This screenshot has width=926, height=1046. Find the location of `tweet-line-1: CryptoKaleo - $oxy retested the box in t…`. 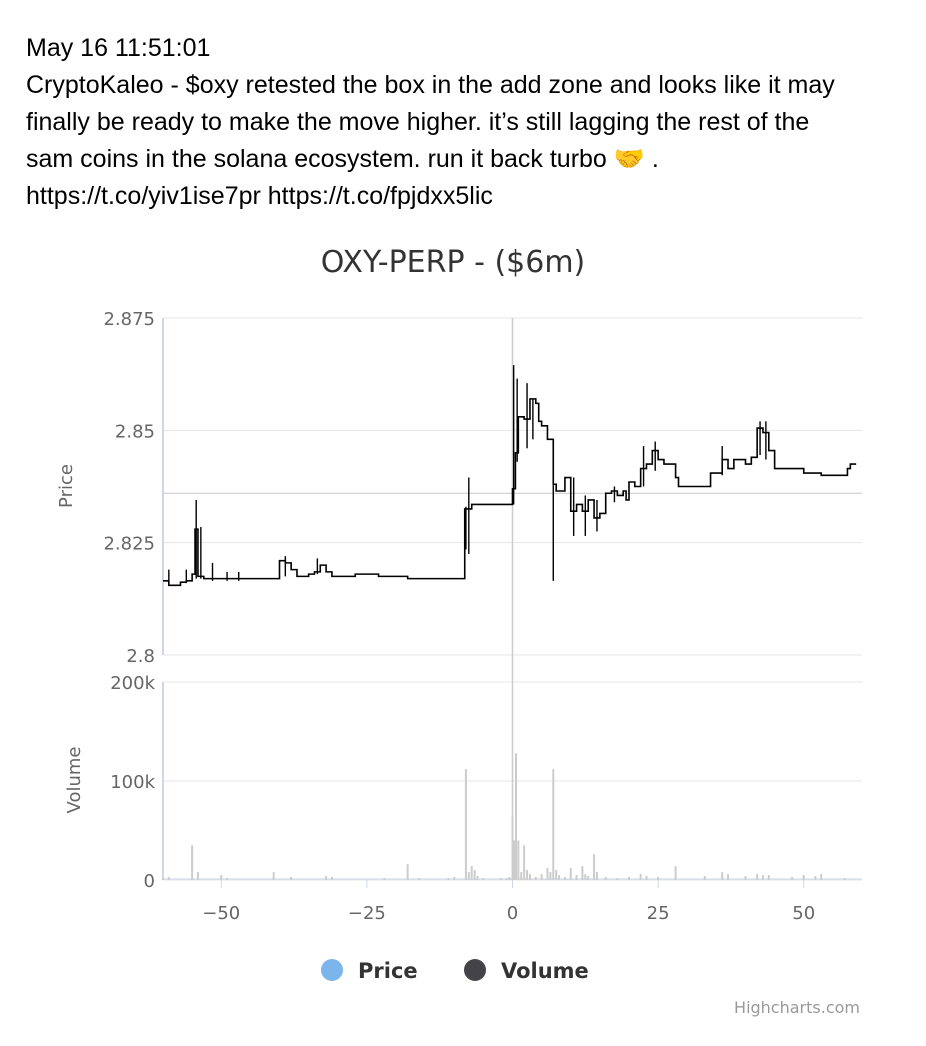

tweet-line-1: CryptoKaleo - $oxy retested the box in t… is located at coordinates (430, 85).